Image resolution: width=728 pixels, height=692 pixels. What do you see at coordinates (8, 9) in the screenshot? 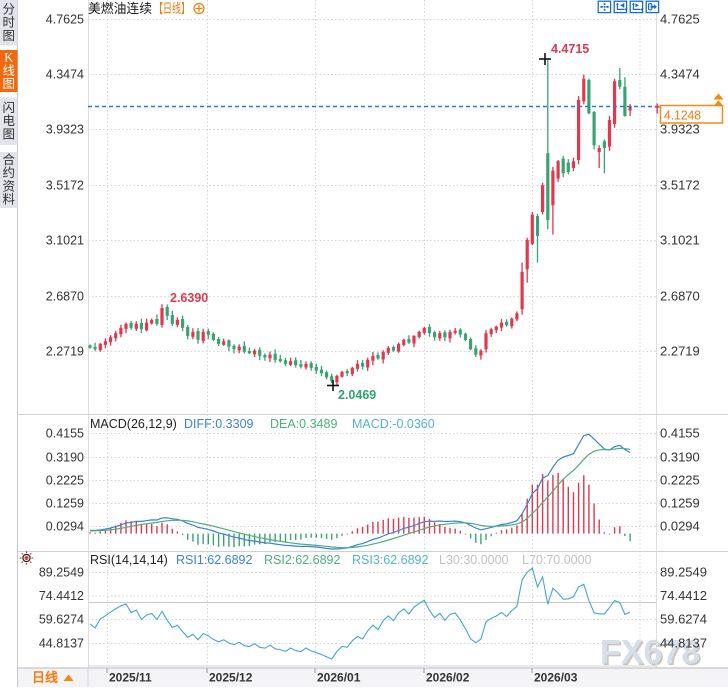
I see `svg-text: 分` at bounding box center [8, 9].